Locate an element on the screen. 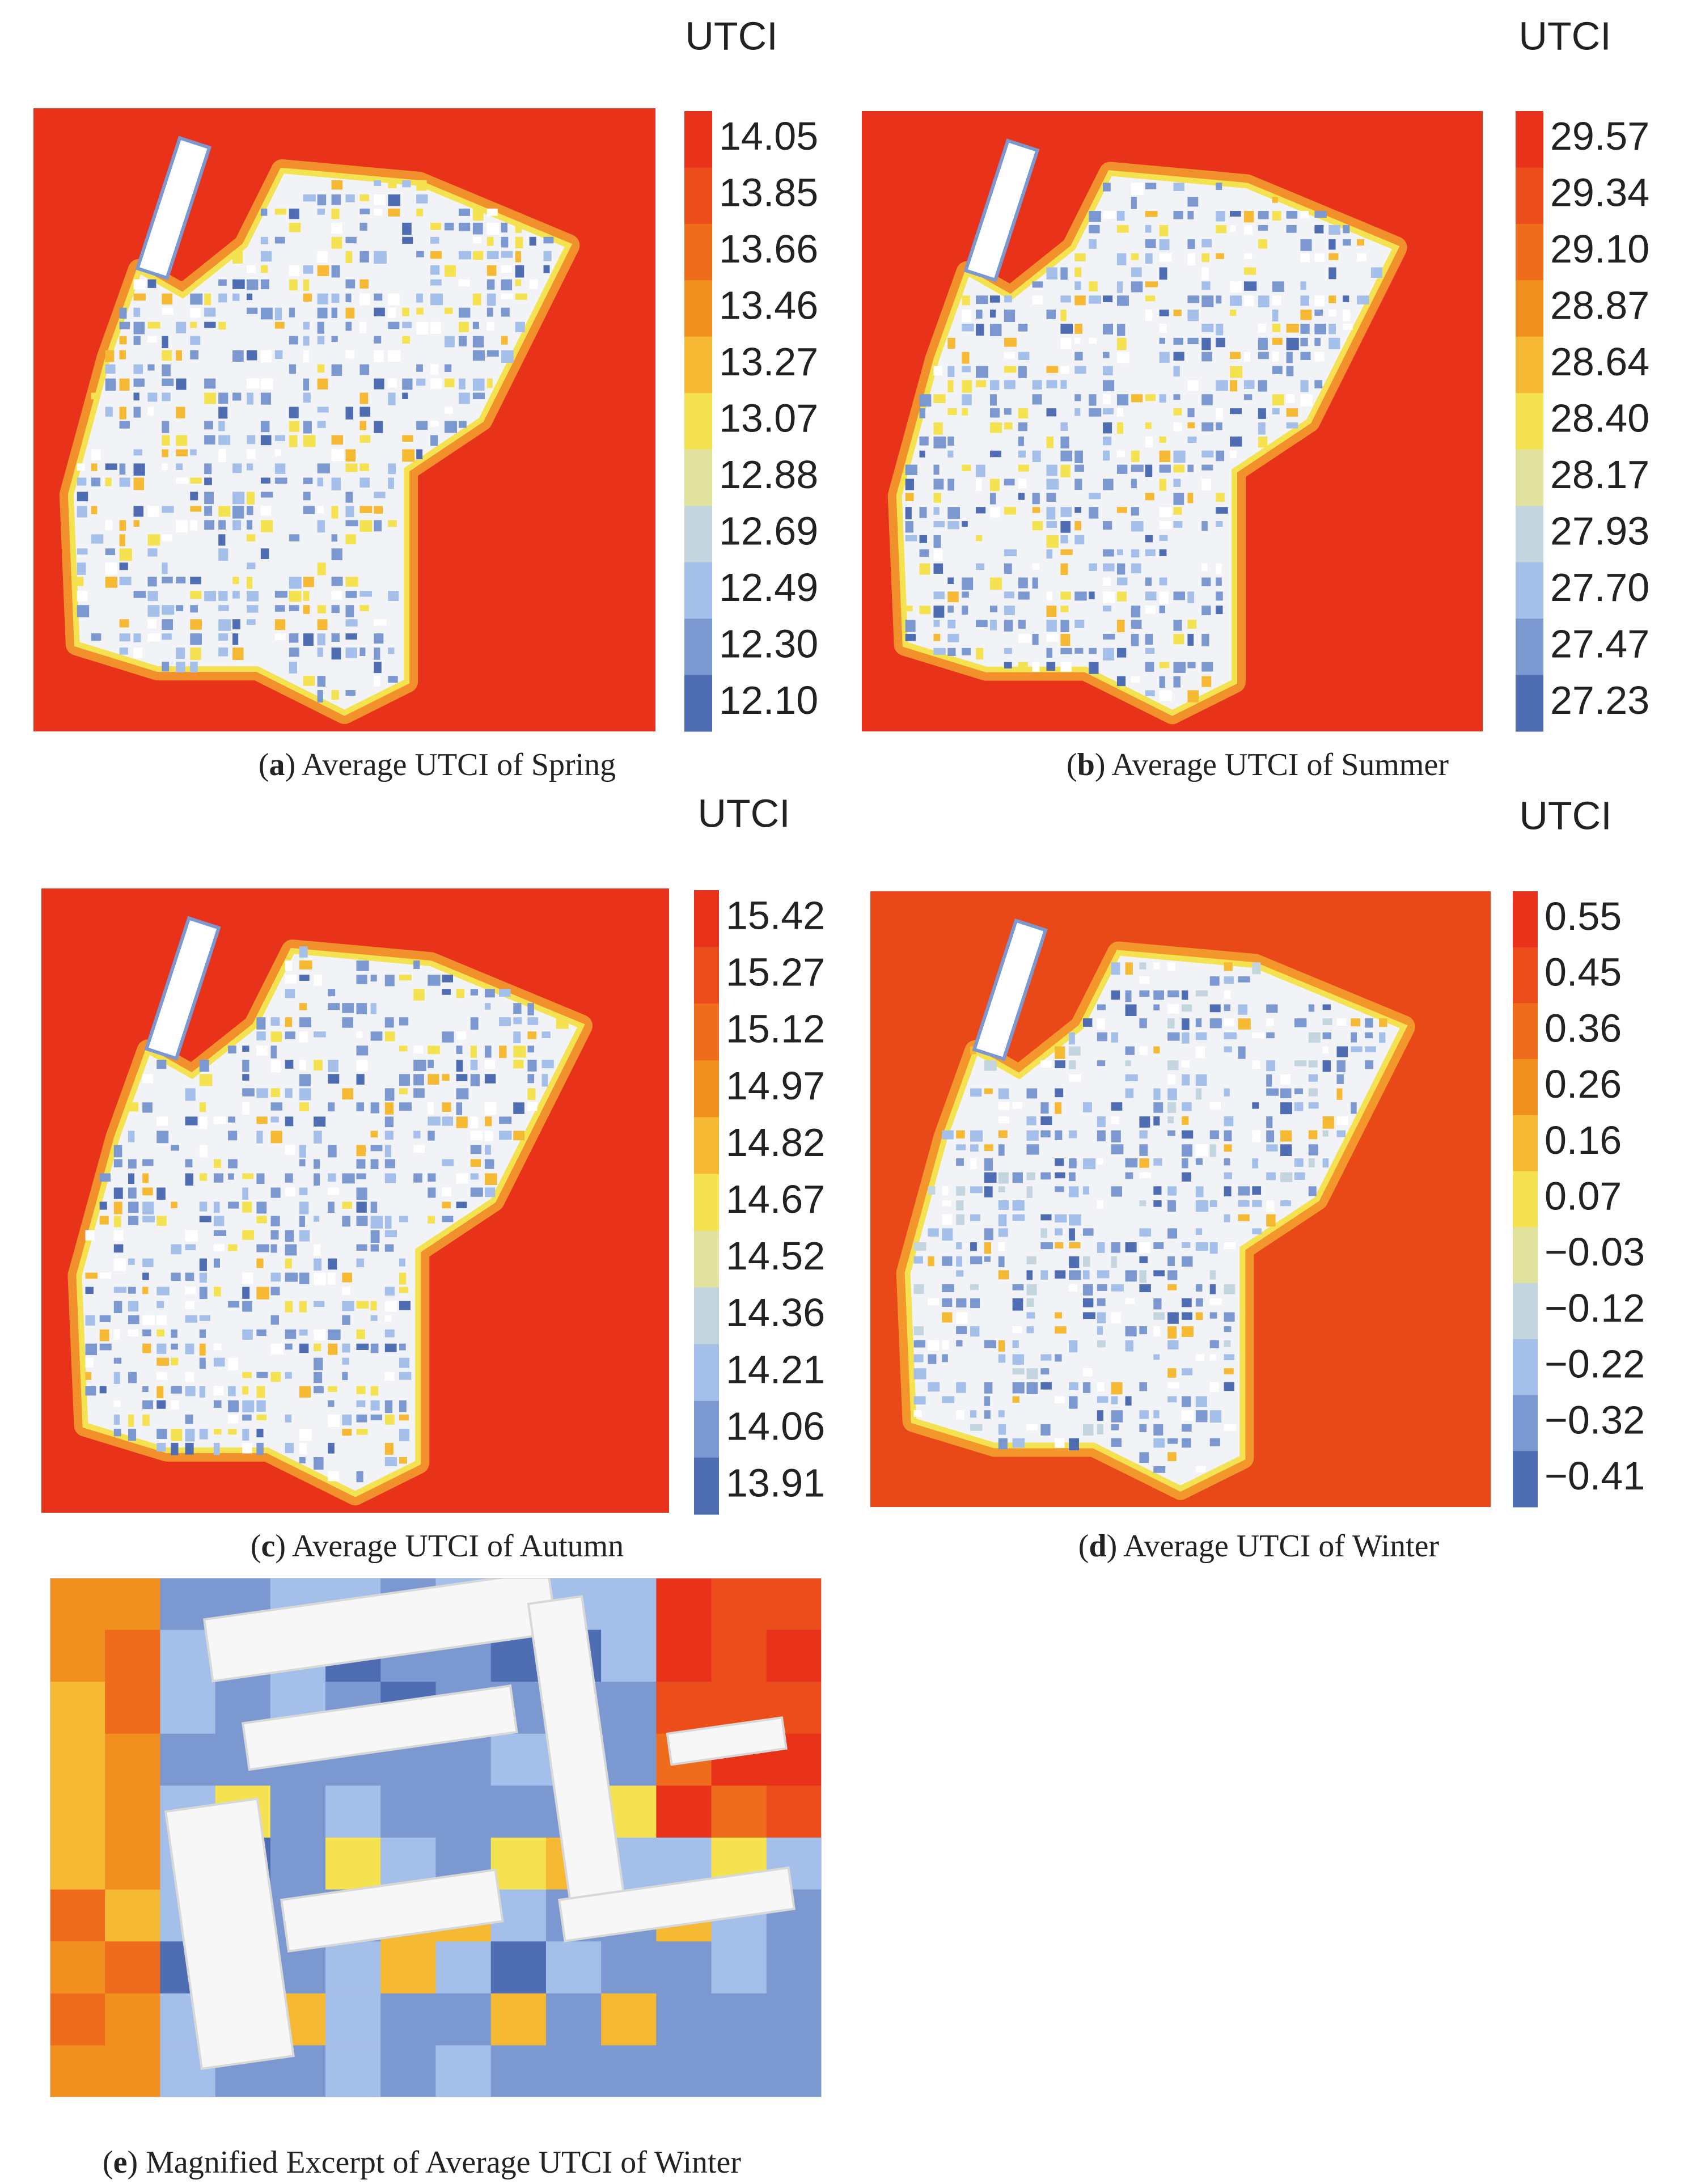  colorbar-tick-label: 14.36 is located at coordinates (775, 1312).